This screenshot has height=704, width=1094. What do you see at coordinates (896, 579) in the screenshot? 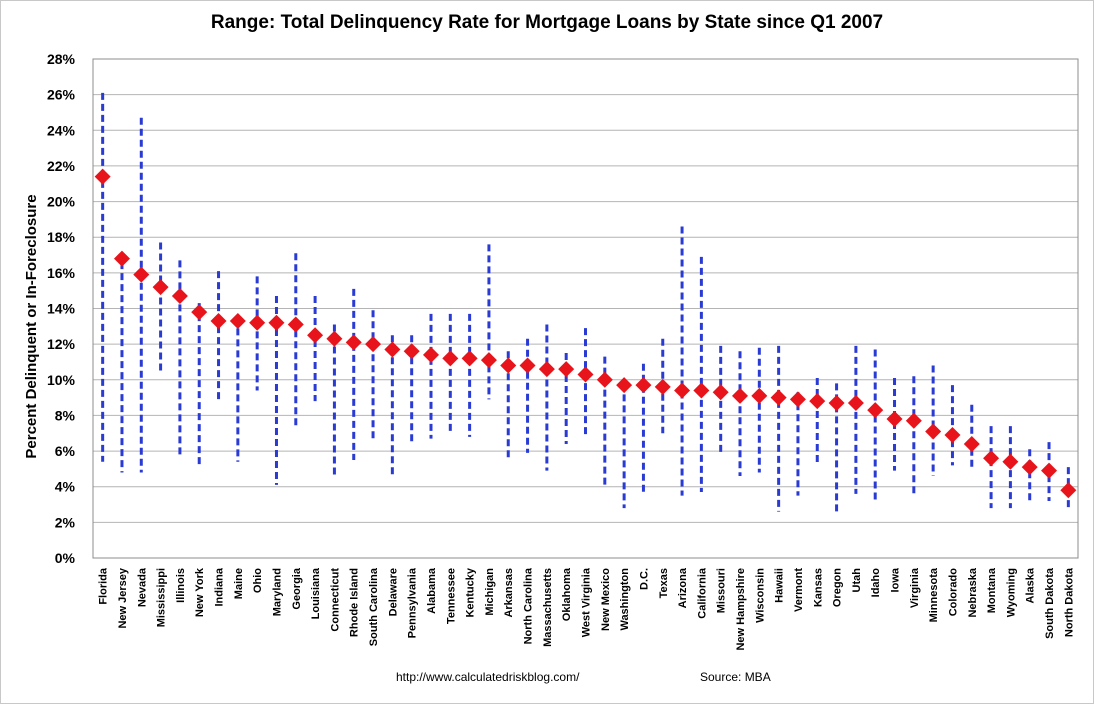
I see `x-tick-label: Iowa` at bounding box center [896, 579].